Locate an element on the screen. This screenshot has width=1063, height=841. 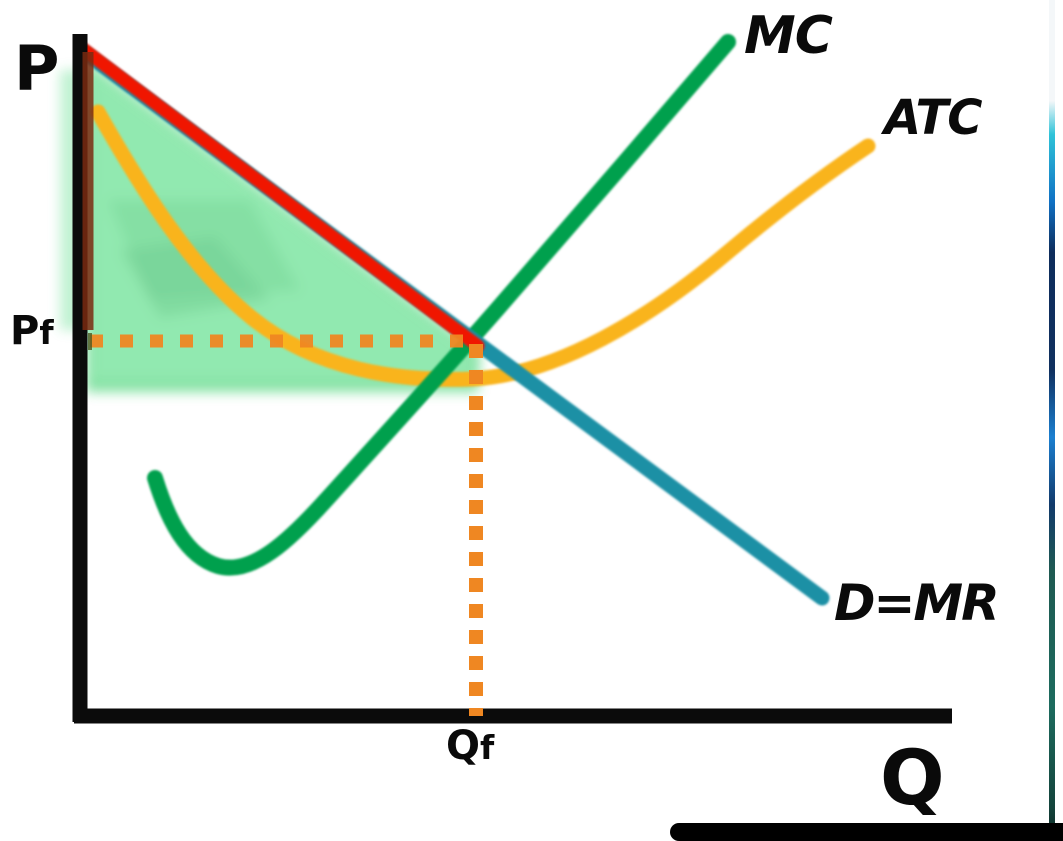
pf-subscript: f is located at coordinates (46, 333).